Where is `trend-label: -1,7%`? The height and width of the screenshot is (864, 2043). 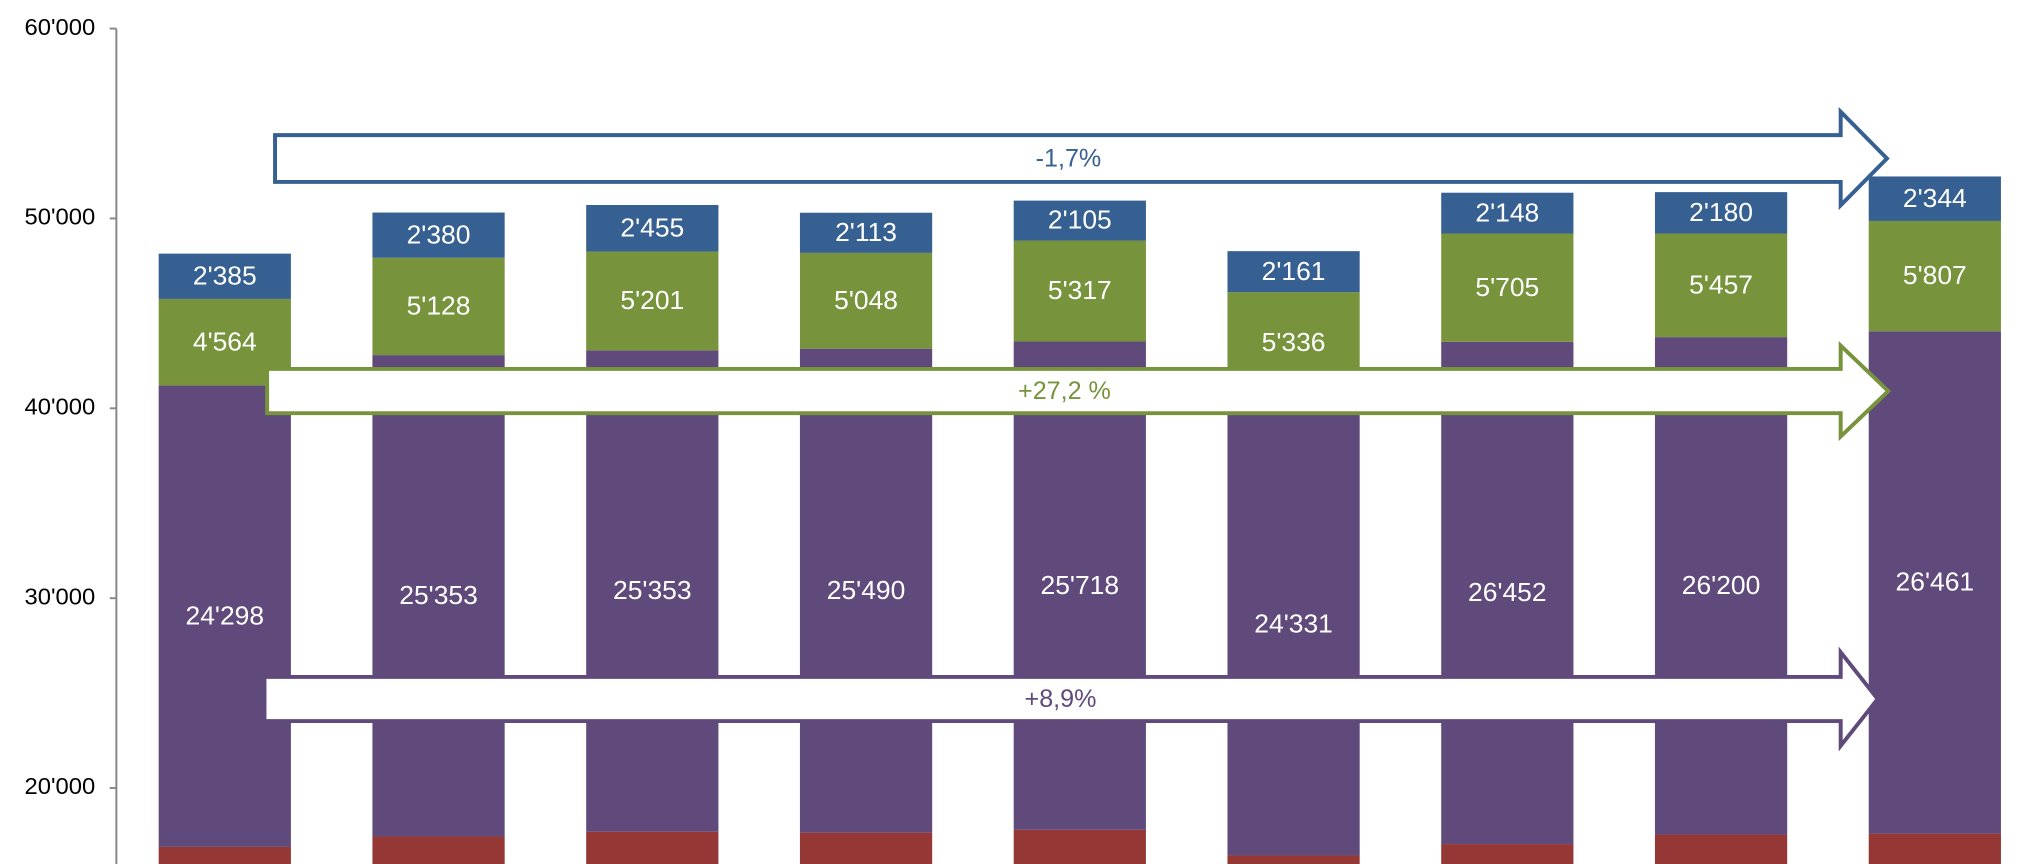
trend-label: -1,7% is located at coordinates (1069, 159).